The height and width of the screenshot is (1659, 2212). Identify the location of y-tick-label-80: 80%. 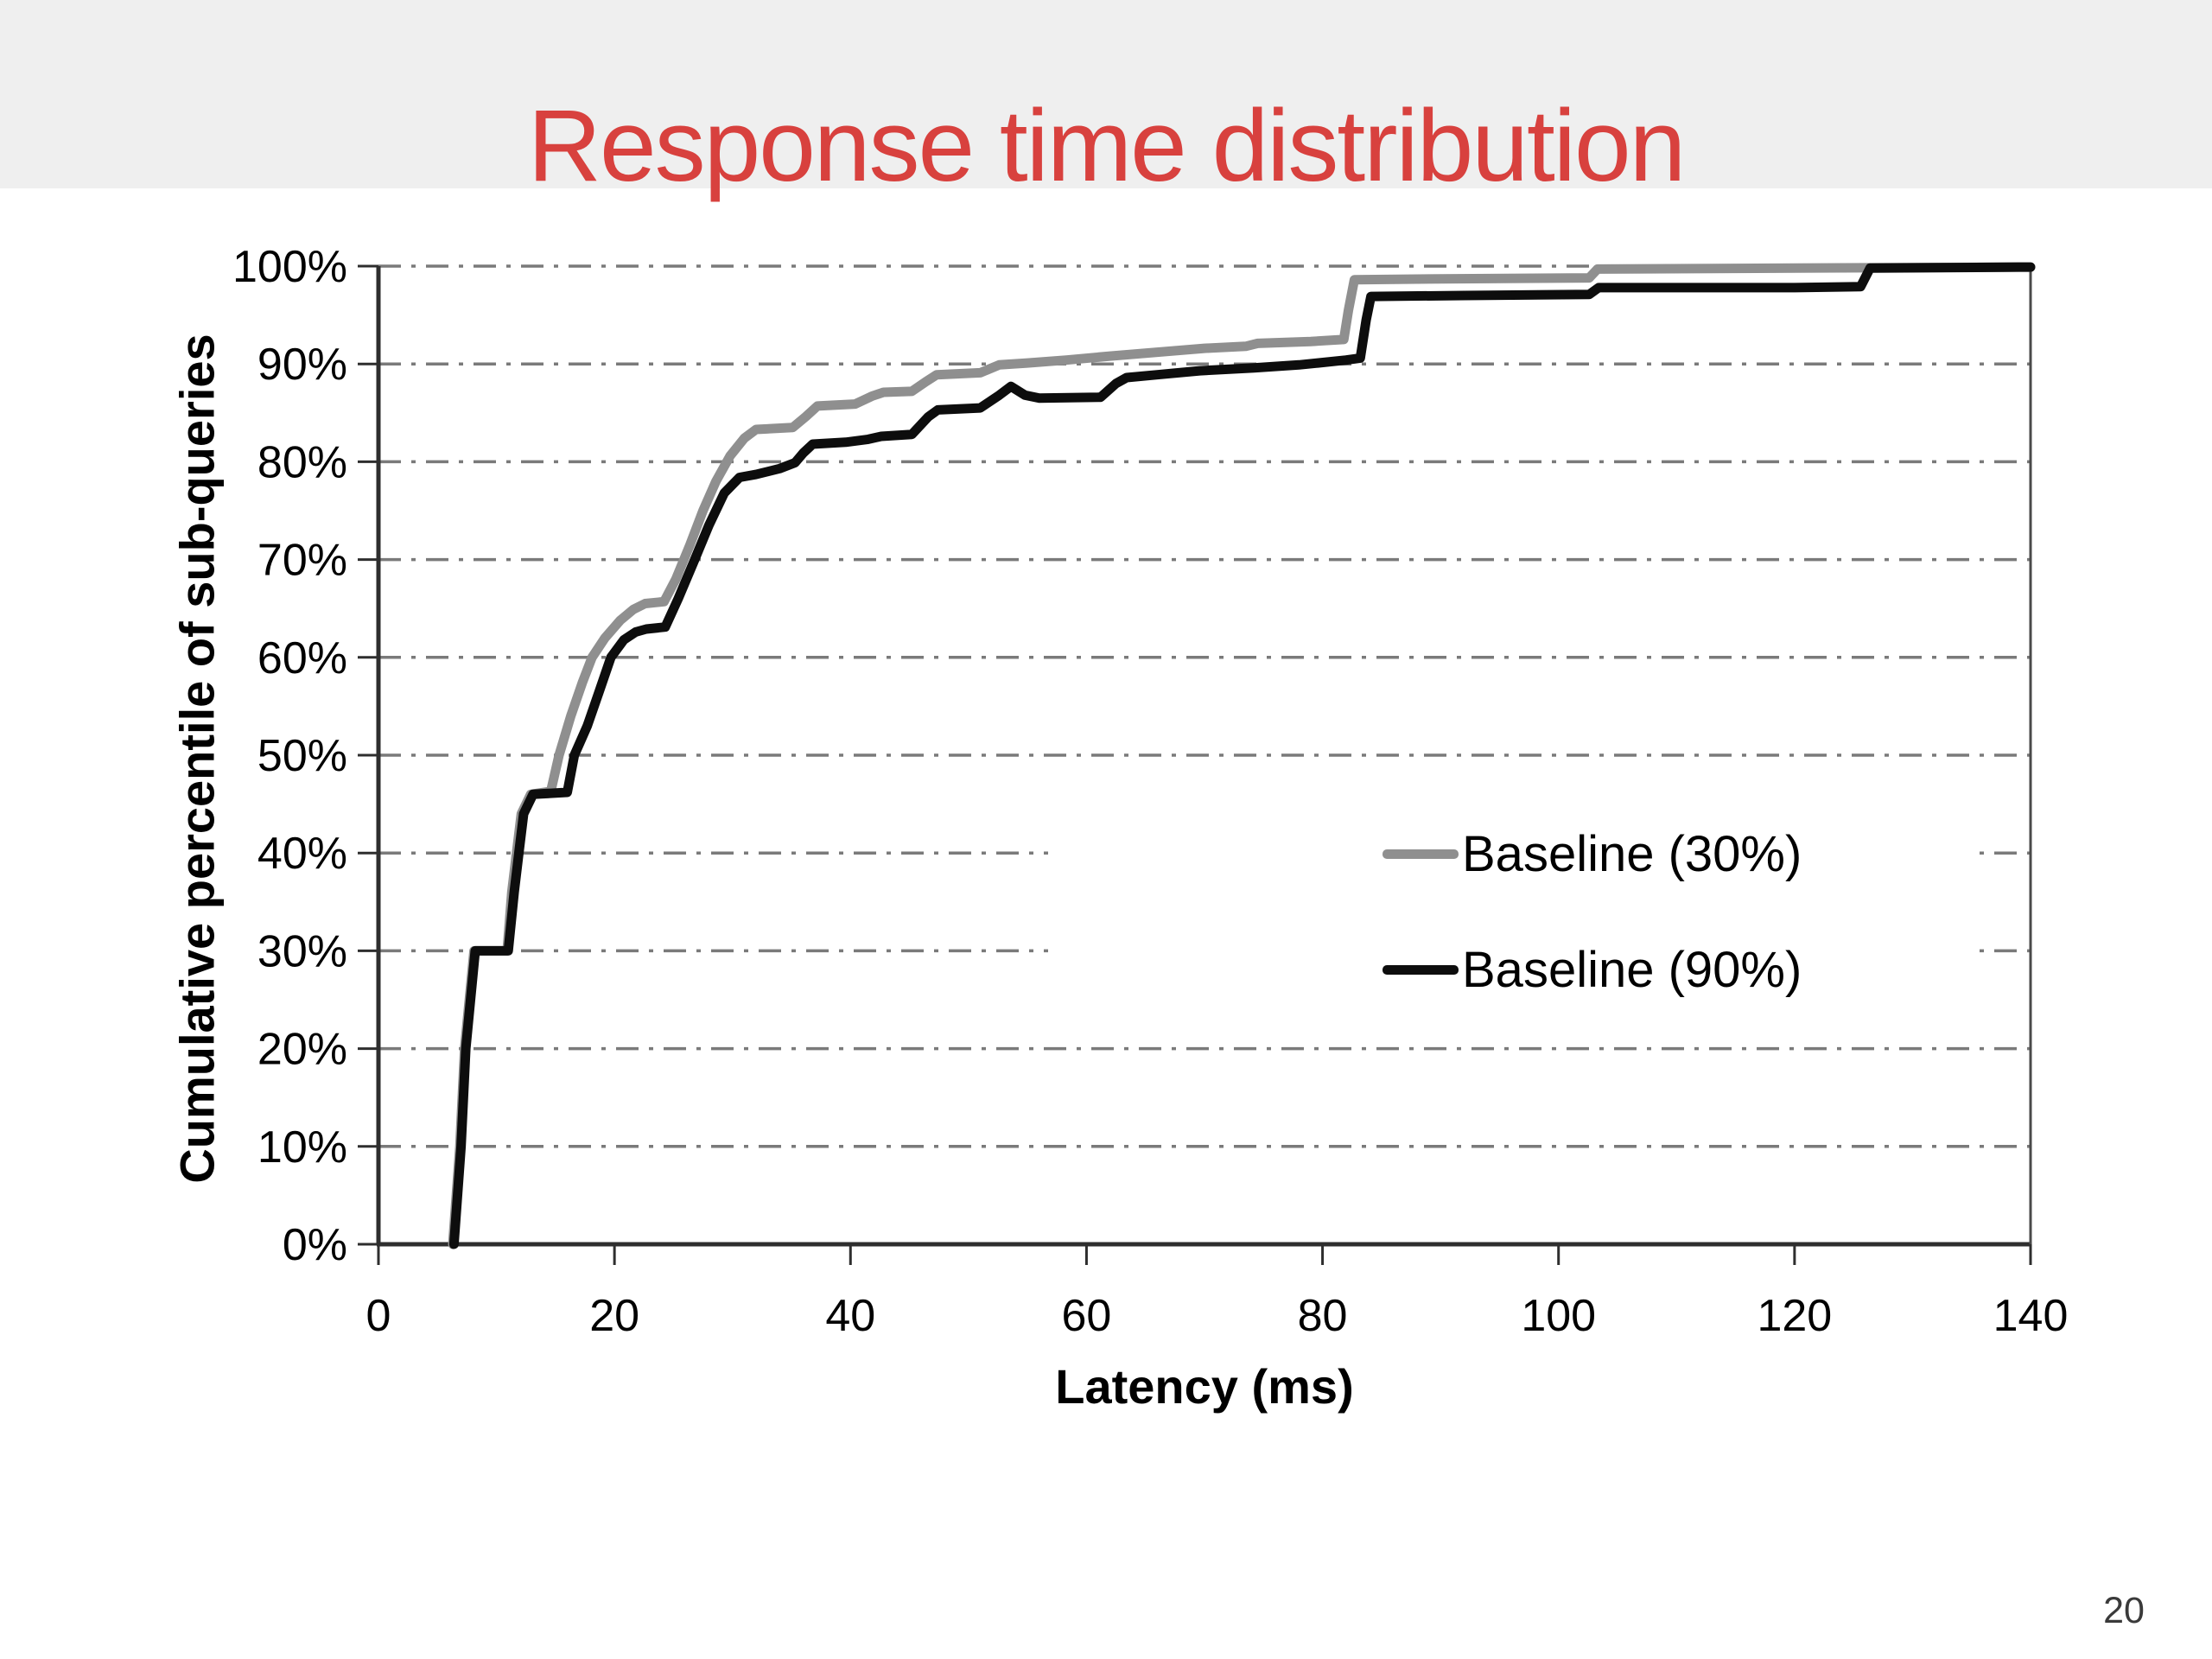
(302, 462).